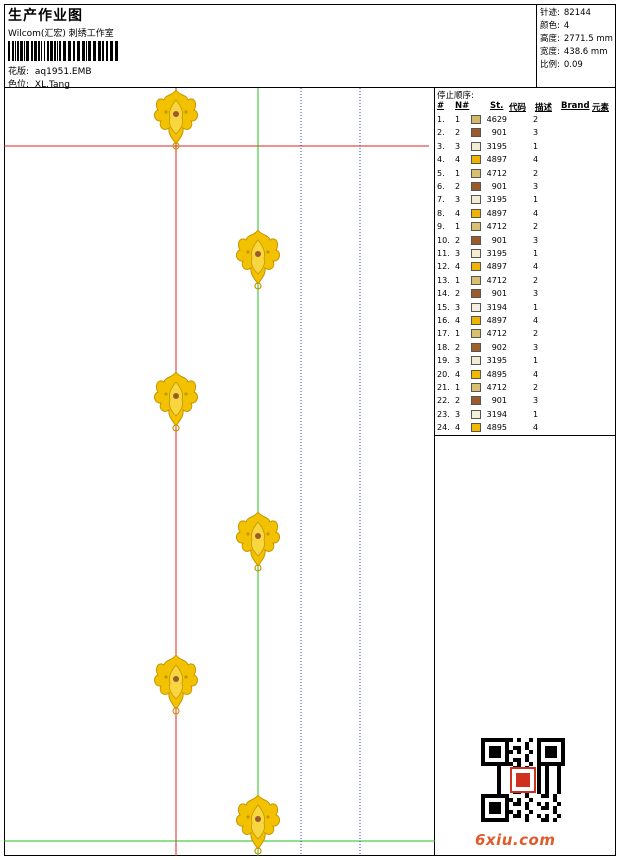 The image size is (620, 860). Describe the element at coordinates (525, 214) in the screenshot. I see `list-item: 8. 4 4897 4` at that location.